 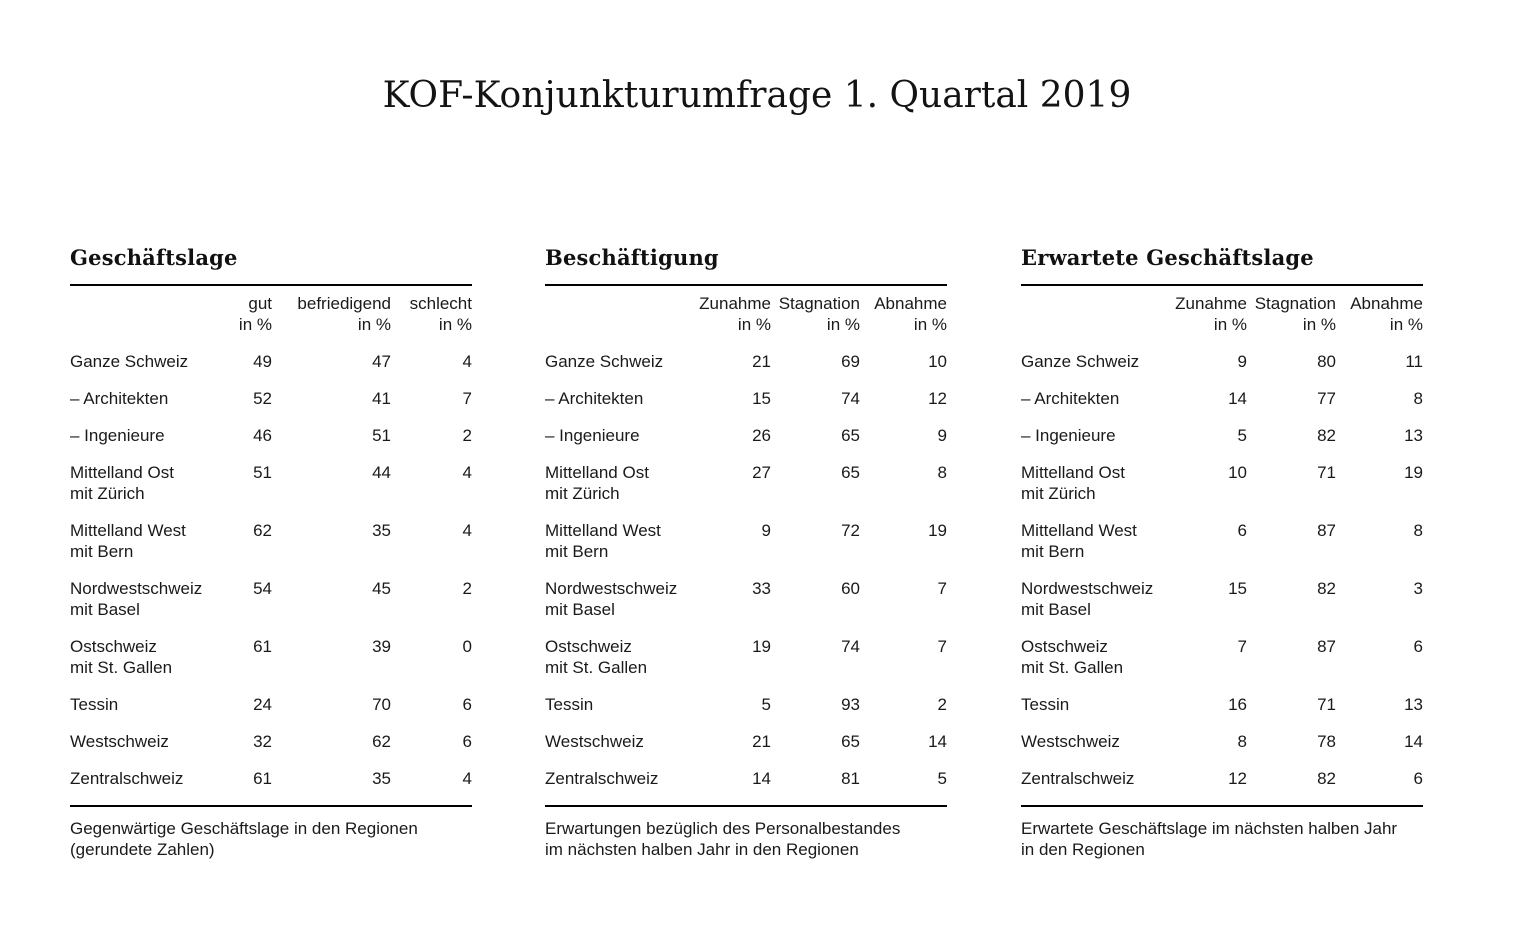 What do you see at coordinates (602, 778) in the screenshot?
I see `row-label: Zentralschweiz` at bounding box center [602, 778].